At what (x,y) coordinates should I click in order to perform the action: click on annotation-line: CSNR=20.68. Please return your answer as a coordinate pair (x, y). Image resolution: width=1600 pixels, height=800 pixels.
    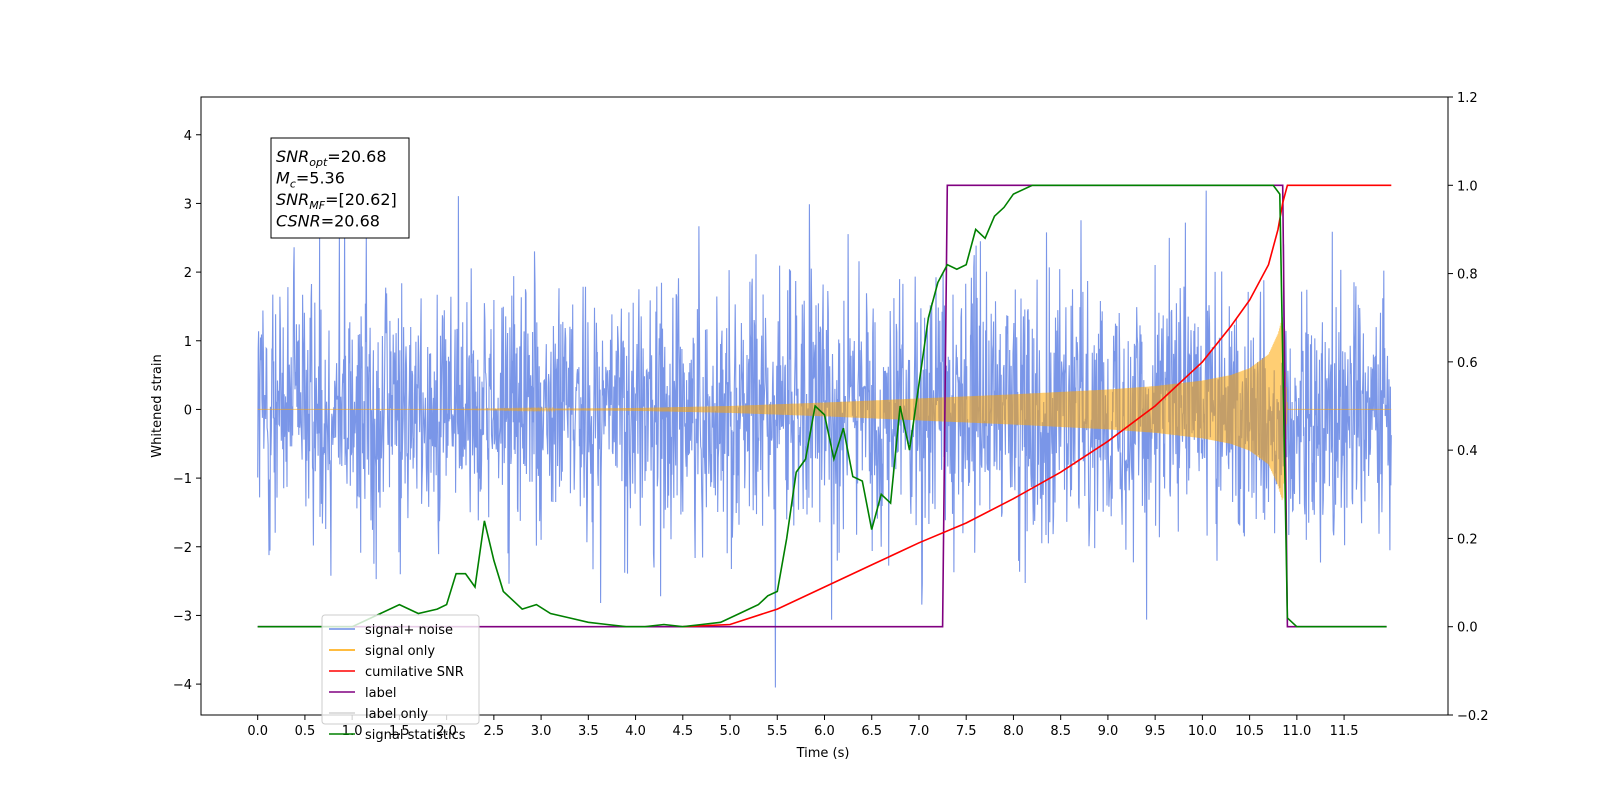
    Looking at the image, I should click on (328, 221).